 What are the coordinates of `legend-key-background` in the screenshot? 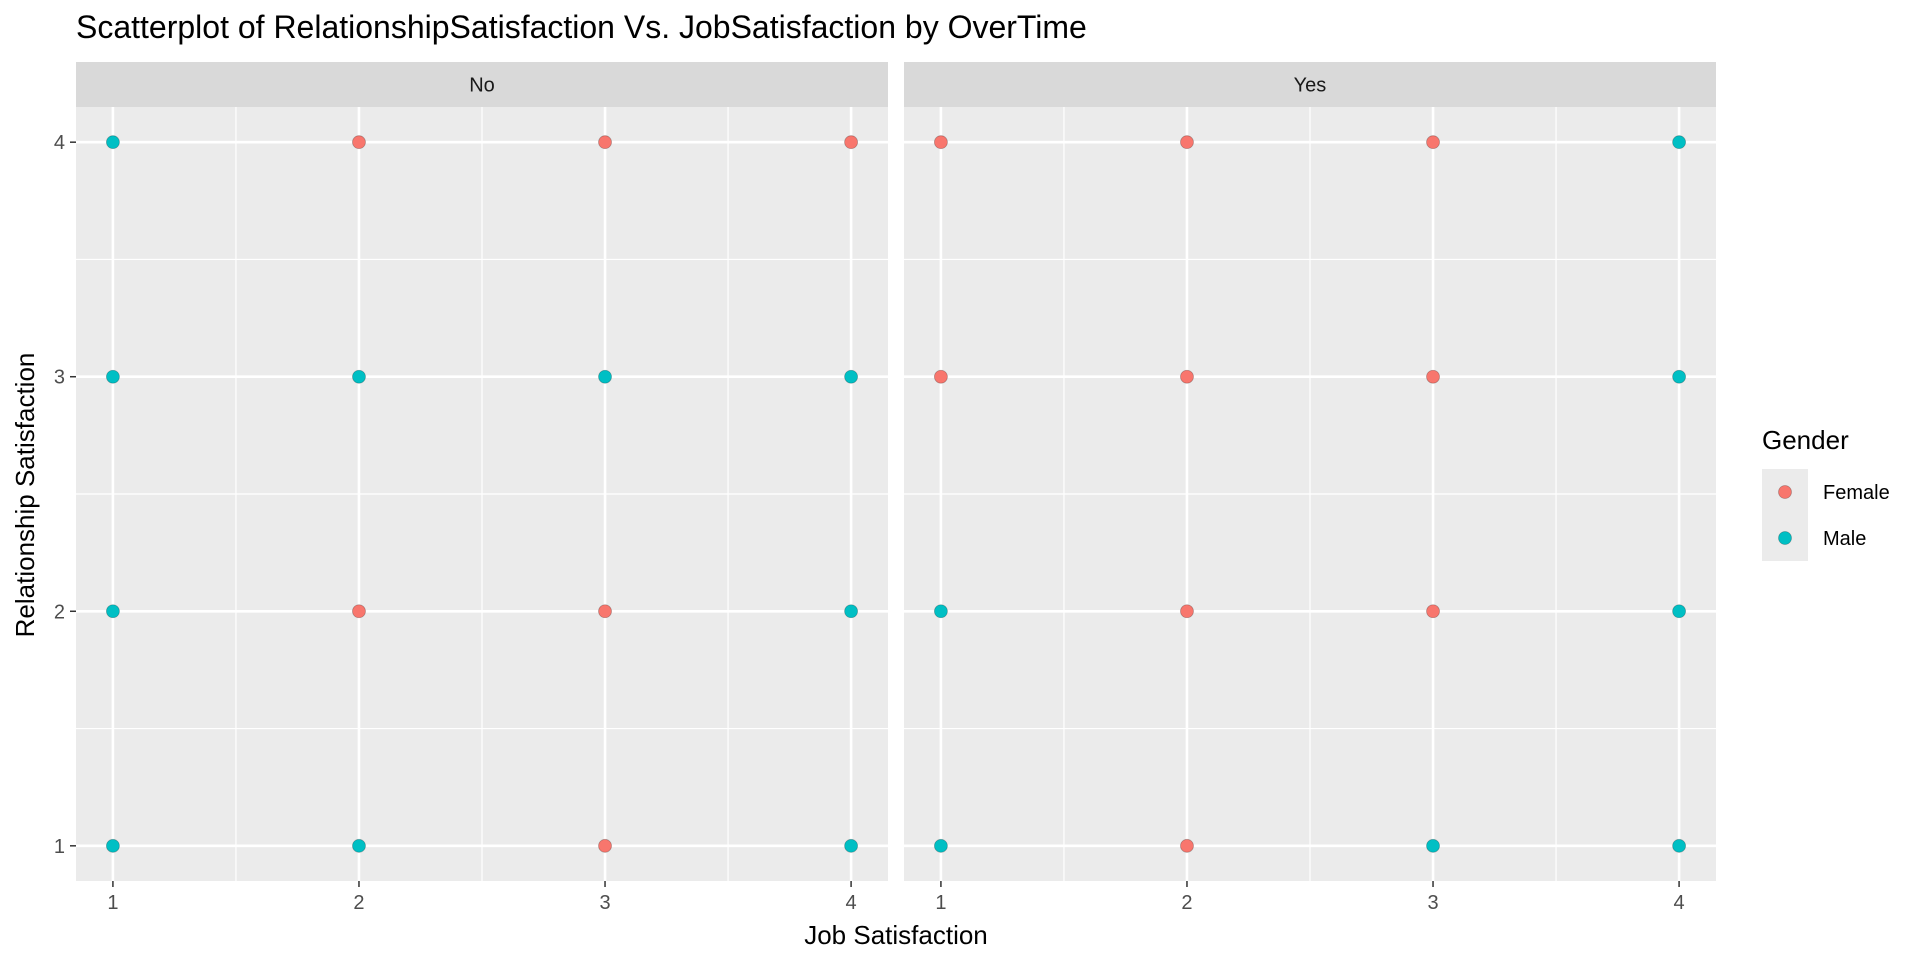 It's located at (1785, 515).